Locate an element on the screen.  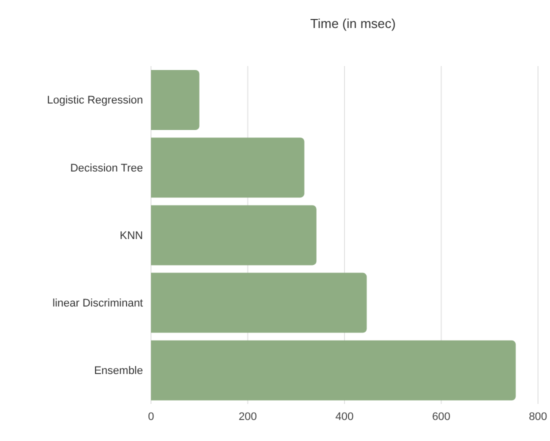
x-tick-label: 800 is located at coordinates (538, 416).